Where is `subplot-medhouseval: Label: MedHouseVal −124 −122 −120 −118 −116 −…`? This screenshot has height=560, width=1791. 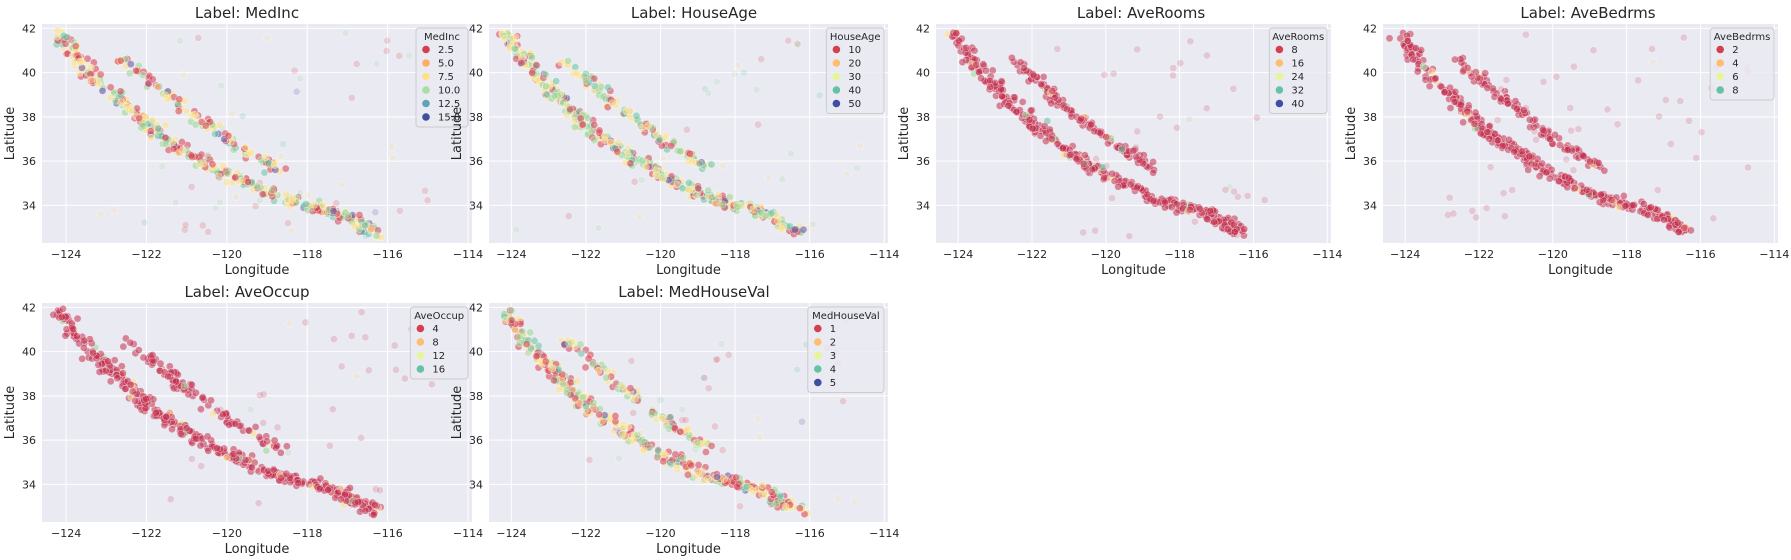 subplot-medhouseval: Label: MedHouseVal −124 −122 −120 −118 −116 −… is located at coordinates (674, 420).